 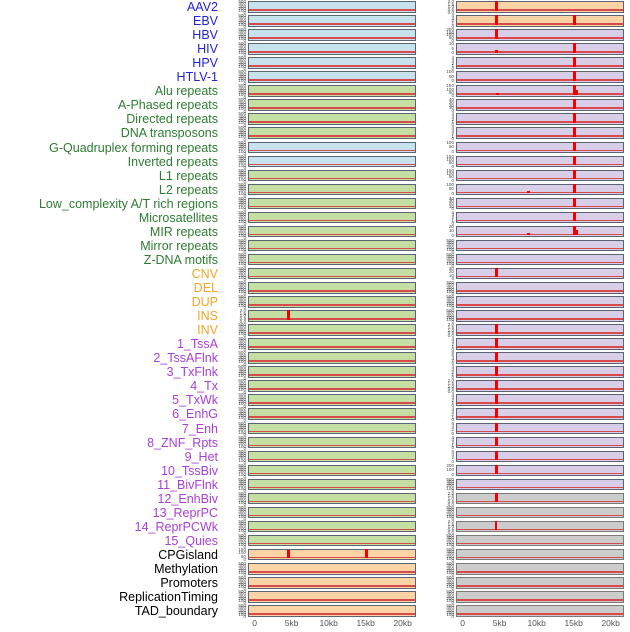 What do you see at coordinates (234, 485) in the screenshot?
I see `y-axis-ticks: 500 400 300 200 100 0` at bounding box center [234, 485].